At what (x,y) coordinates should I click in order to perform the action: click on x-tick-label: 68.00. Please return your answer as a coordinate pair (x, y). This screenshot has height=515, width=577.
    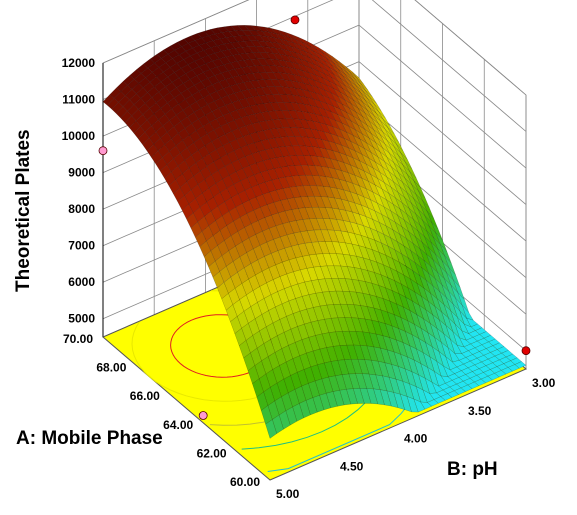
    Looking at the image, I should click on (111, 368).